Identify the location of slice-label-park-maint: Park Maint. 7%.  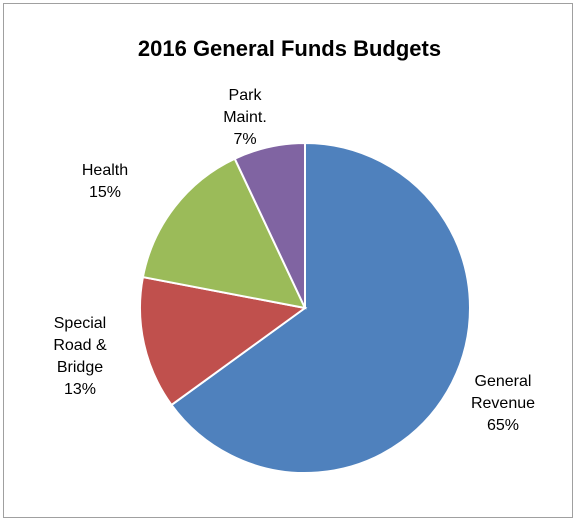
(245, 118).